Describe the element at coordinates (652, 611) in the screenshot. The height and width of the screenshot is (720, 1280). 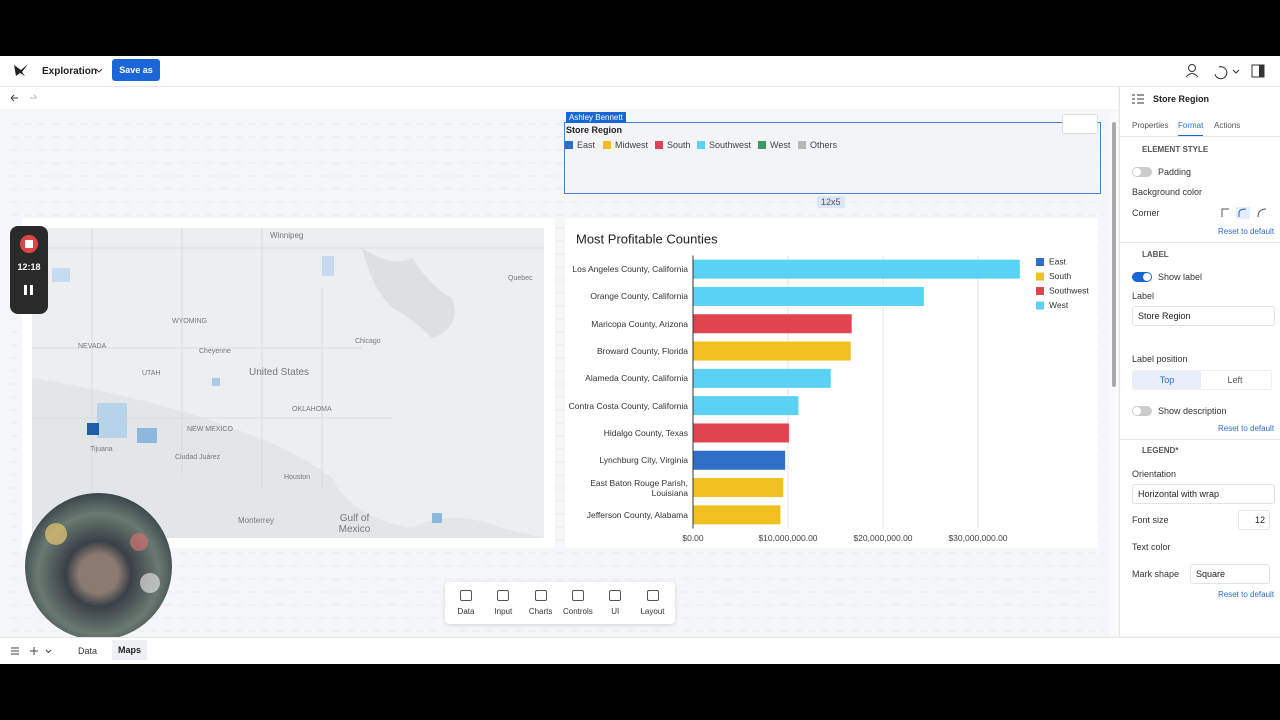
I see `tool-label: Layout` at that location.